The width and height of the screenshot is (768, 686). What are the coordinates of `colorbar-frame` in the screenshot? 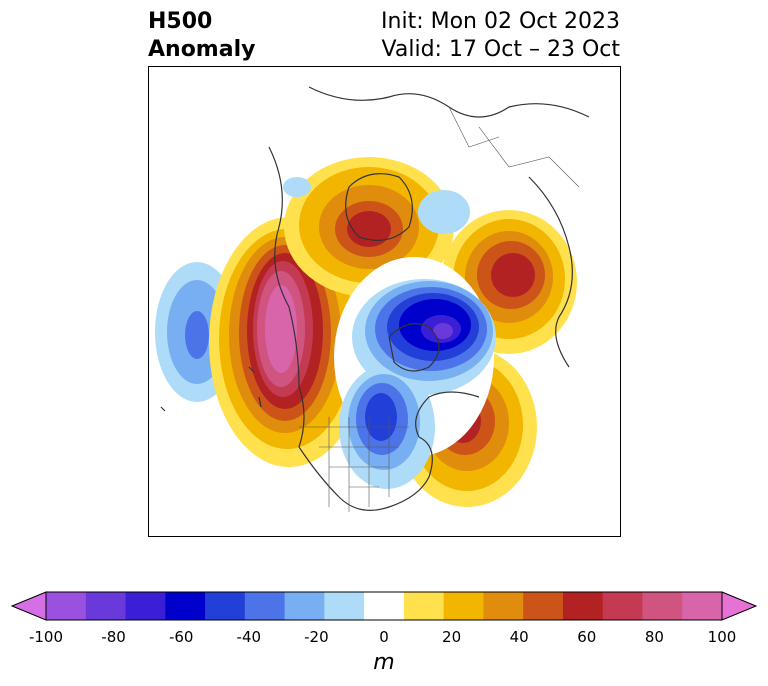 It's located at (384, 606).